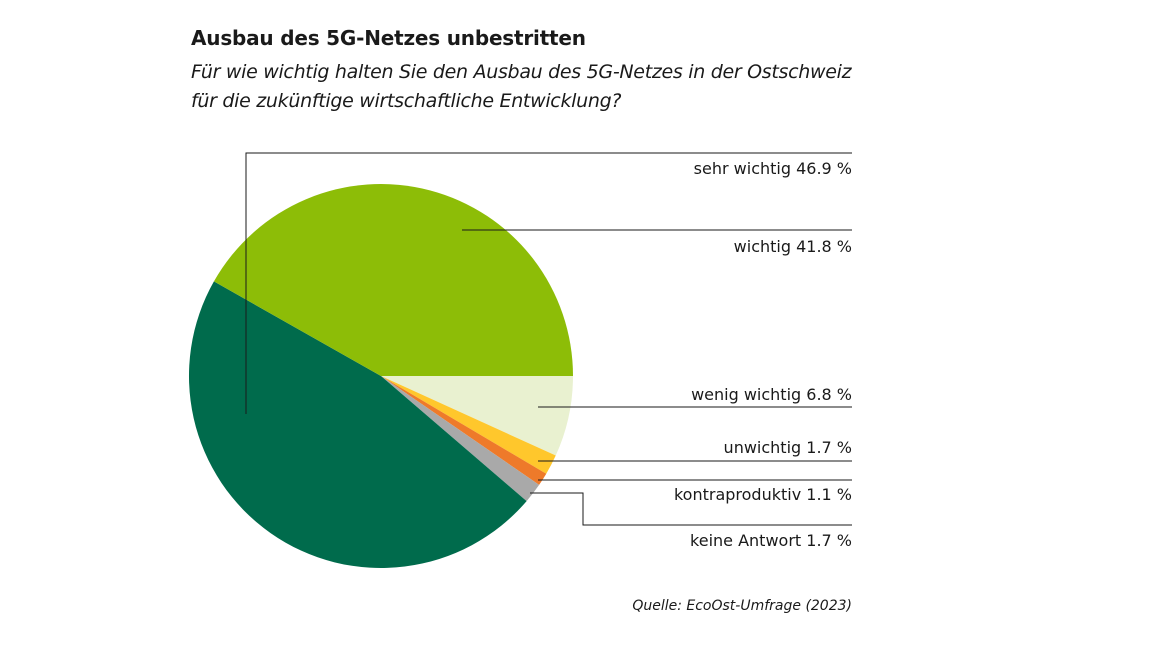  I want to click on slice-label-unwichtig: unwichtig 1.7 %, so click(788, 447).